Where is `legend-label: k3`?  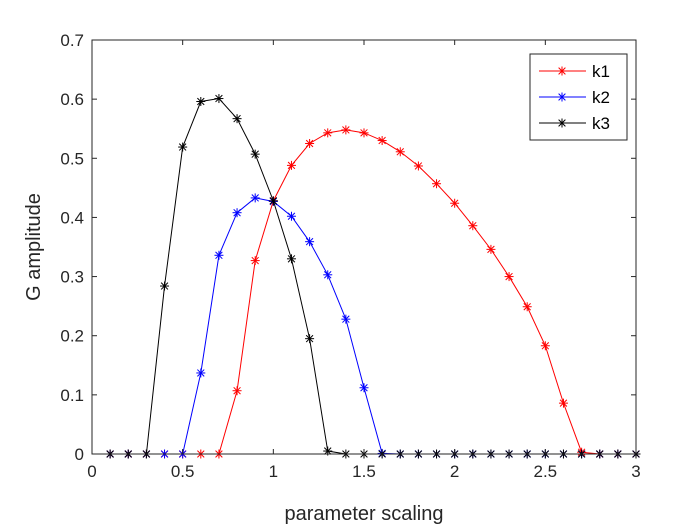
legend-label: k3 is located at coordinates (601, 123).